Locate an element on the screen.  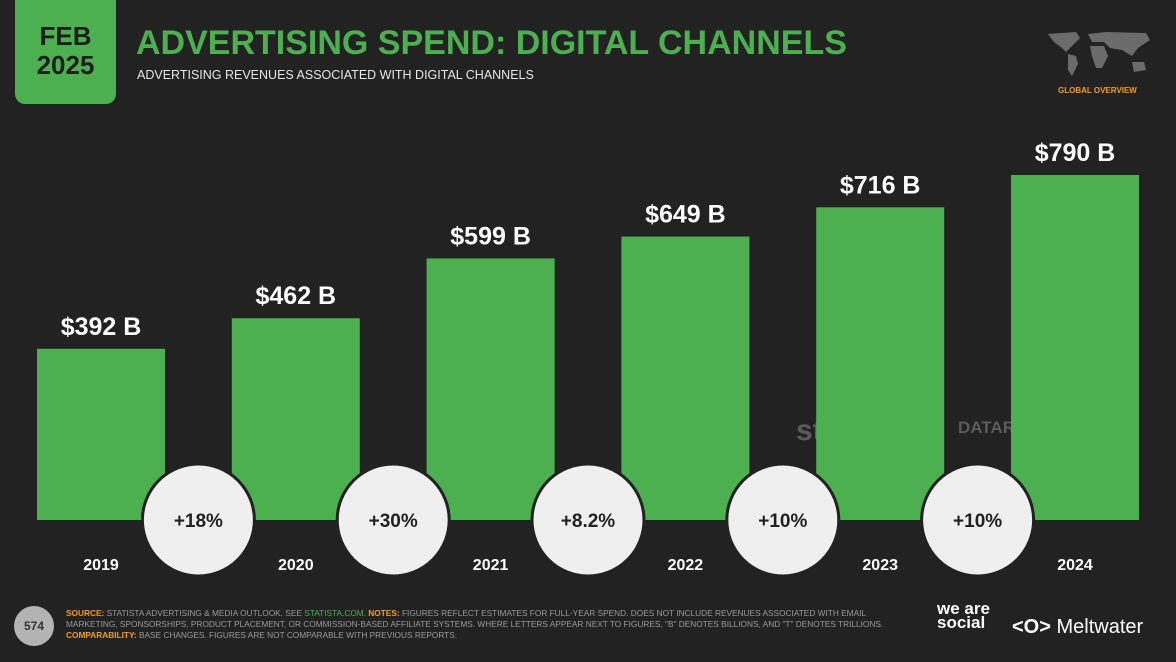
growth-label: +30% is located at coordinates (393, 521).